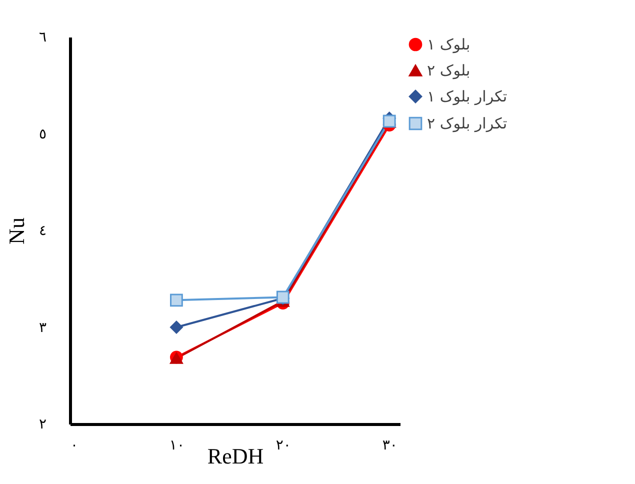 The width and height of the screenshot is (635, 484). I want to click on y-axis-title: Nu, so click(16, 231).